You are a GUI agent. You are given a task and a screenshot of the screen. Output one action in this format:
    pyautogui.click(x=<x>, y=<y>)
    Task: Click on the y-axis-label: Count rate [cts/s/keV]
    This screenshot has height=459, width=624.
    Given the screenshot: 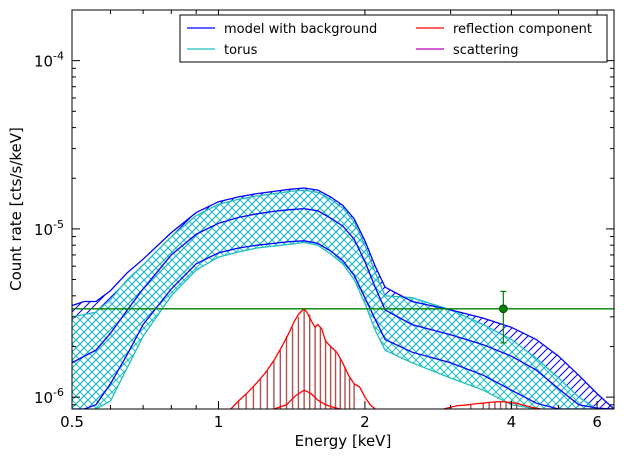 What is the action you would take?
    pyautogui.click(x=16, y=209)
    